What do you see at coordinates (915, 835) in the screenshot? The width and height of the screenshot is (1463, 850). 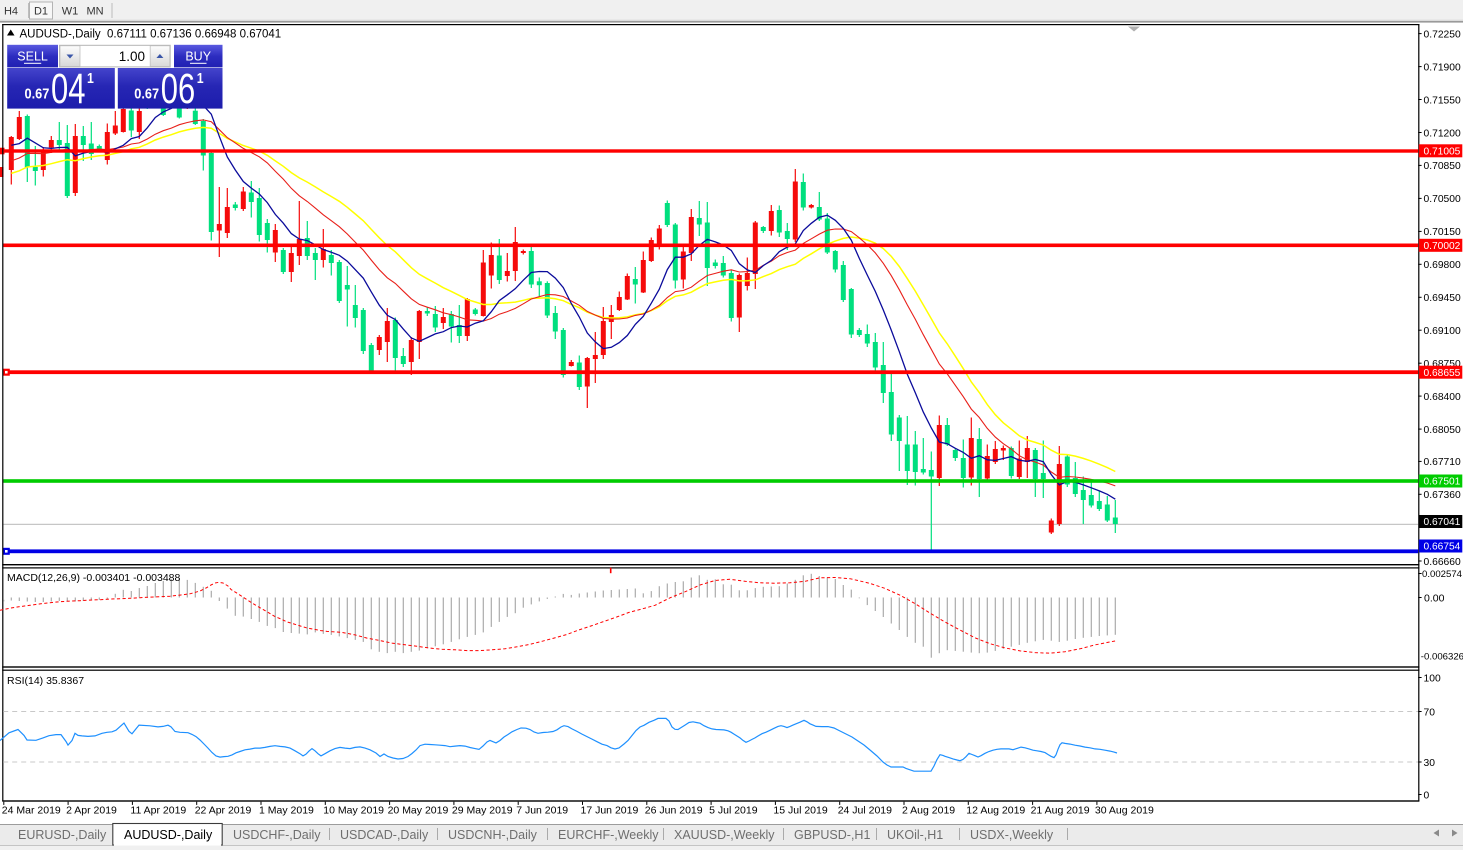 I see `svg-text: UKOil-,H1` at bounding box center [915, 835].